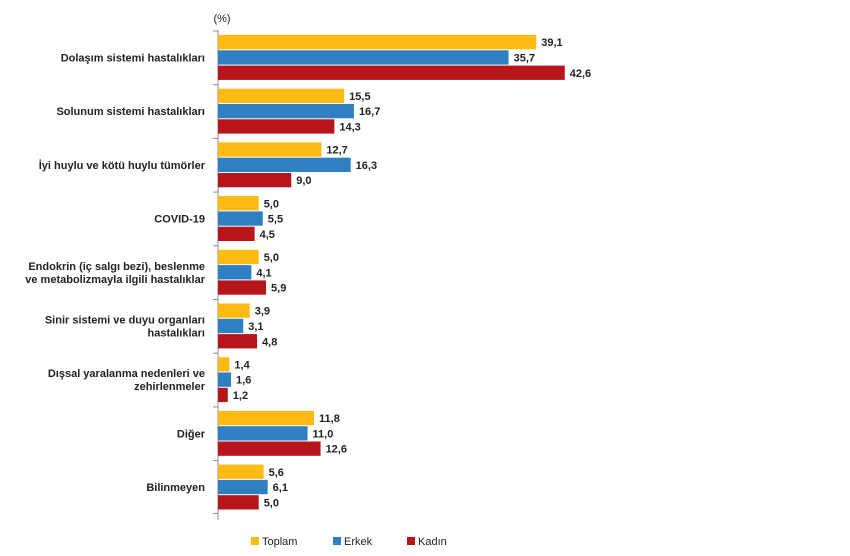 This screenshot has height=556, width=850. I want to click on value-label: 5,5, so click(275, 220).